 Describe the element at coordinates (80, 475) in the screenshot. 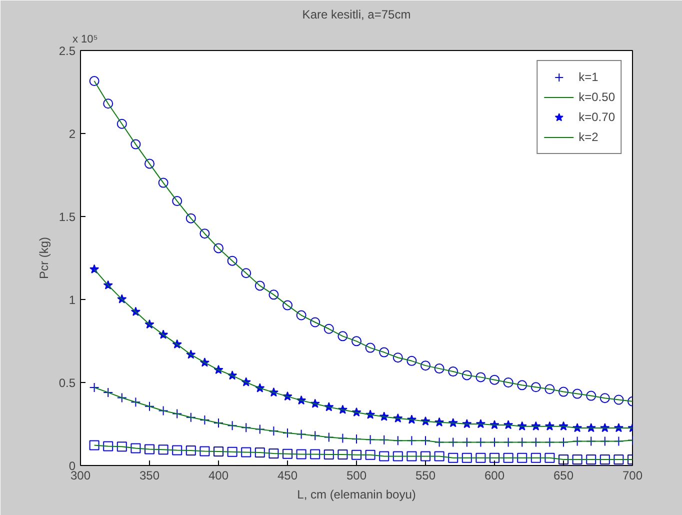

I see `x-tick-label: 300` at that location.